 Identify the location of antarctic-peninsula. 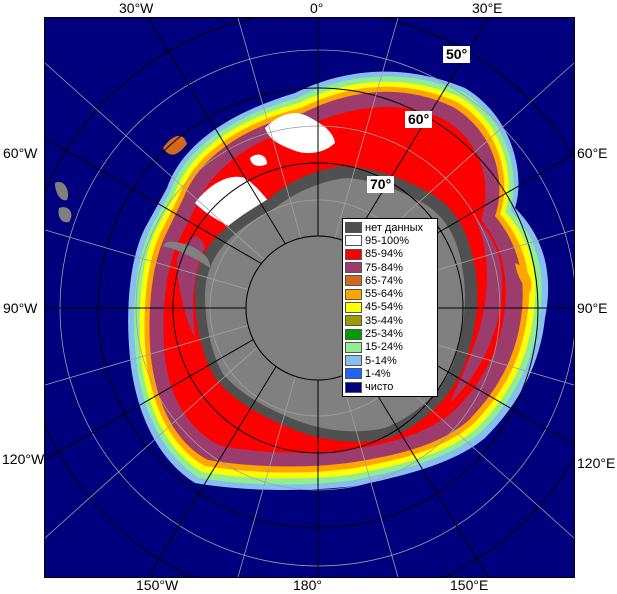
(187, 254).